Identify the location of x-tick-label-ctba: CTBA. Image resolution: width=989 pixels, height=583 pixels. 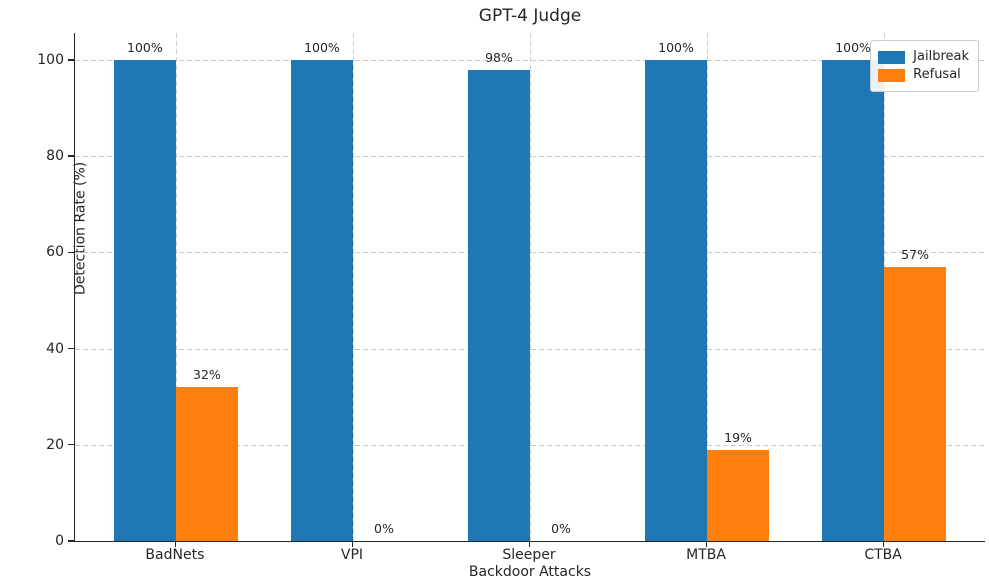
(883, 555).